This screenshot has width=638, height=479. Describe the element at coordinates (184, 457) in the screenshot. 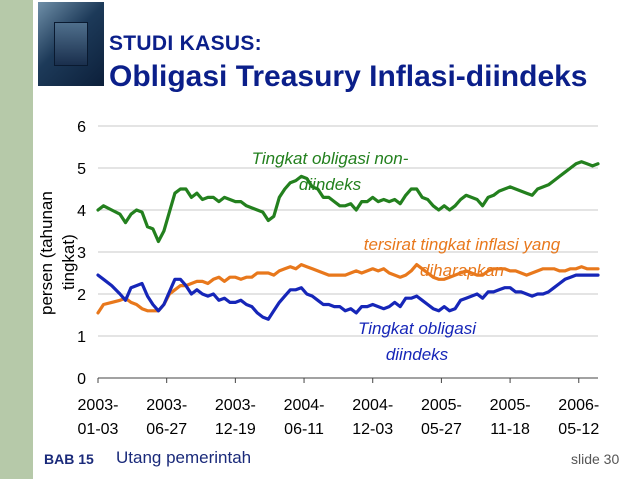

I see `subject-label: Utang pemerintah` at that location.